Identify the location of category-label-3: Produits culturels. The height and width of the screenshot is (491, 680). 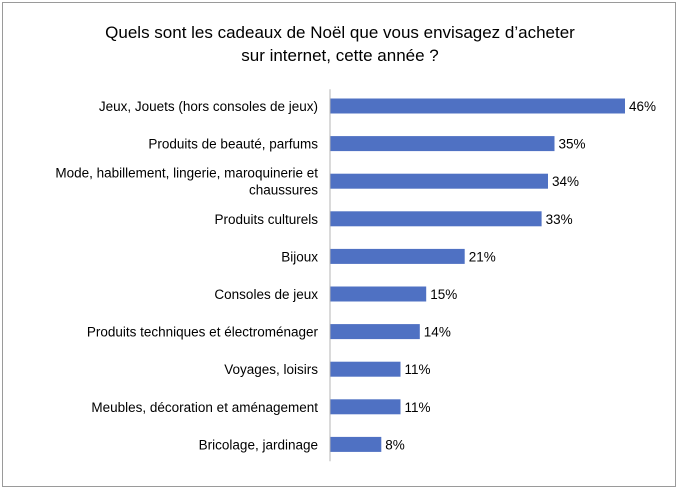
(266, 219).